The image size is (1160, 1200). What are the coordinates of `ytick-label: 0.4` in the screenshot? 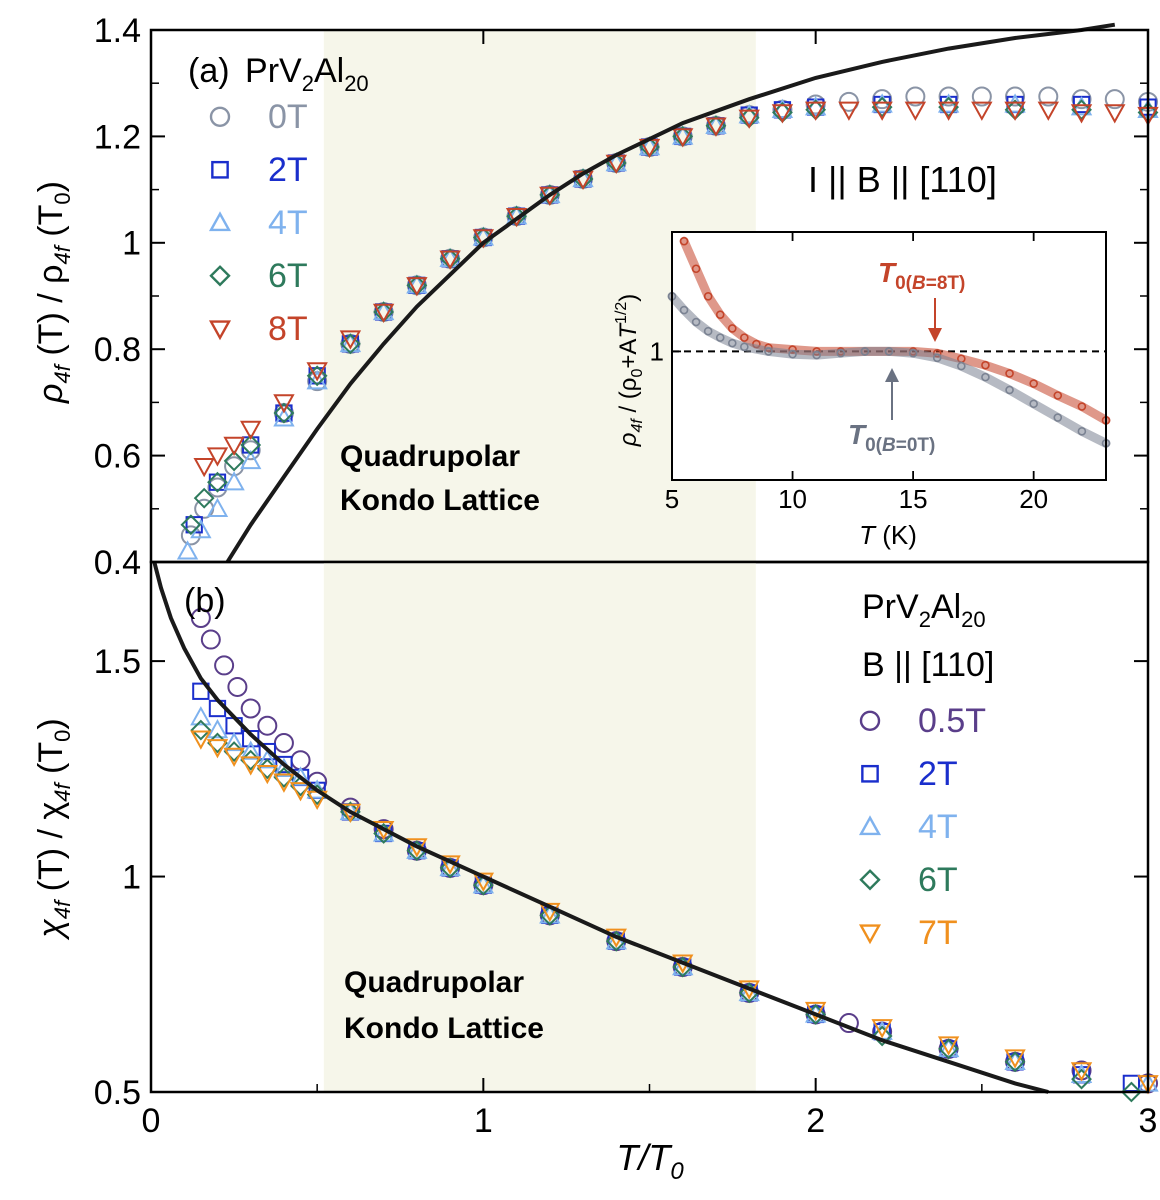 It's located at (117, 563).